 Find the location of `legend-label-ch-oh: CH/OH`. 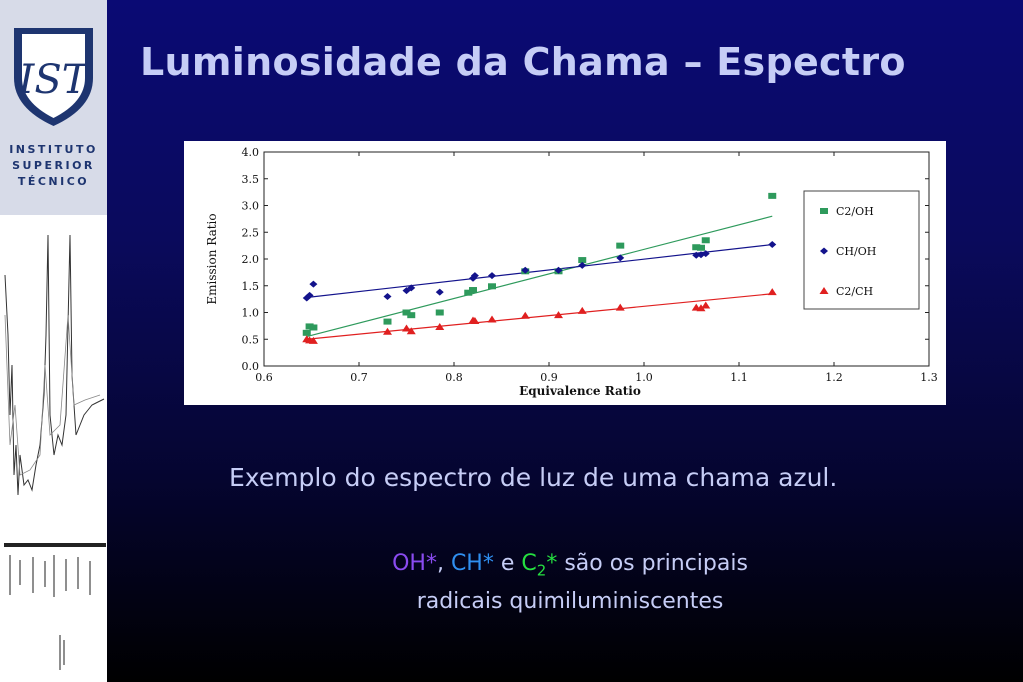

legend-label-ch-oh: CH/OH is located at coordinates (856, 251).